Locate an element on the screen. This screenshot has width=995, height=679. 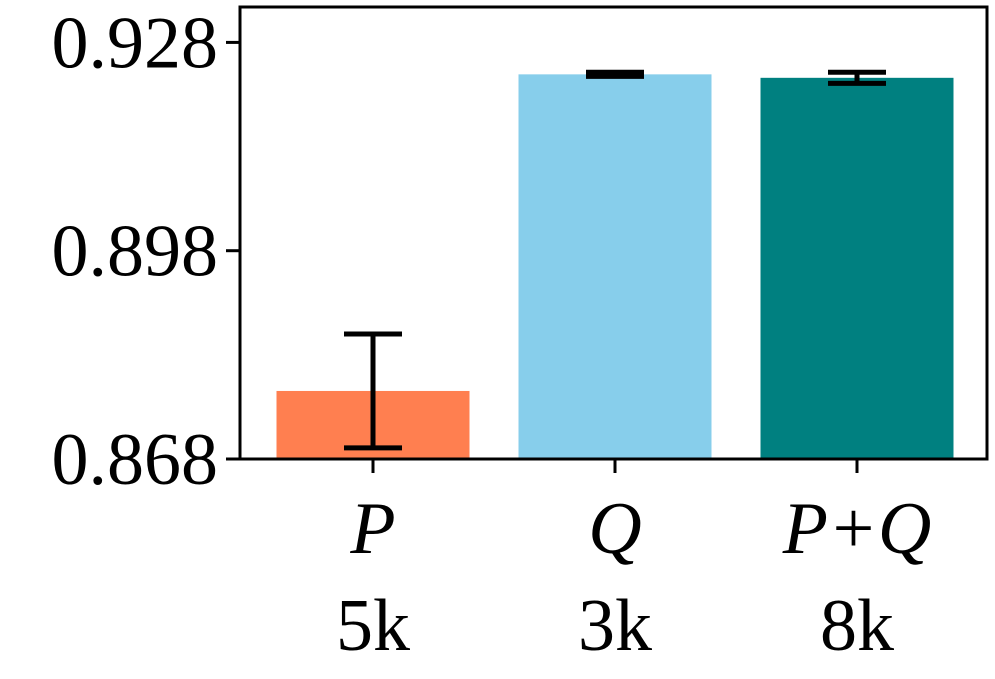
x-tick-label: P+Q is located at coordinates (857, 529).